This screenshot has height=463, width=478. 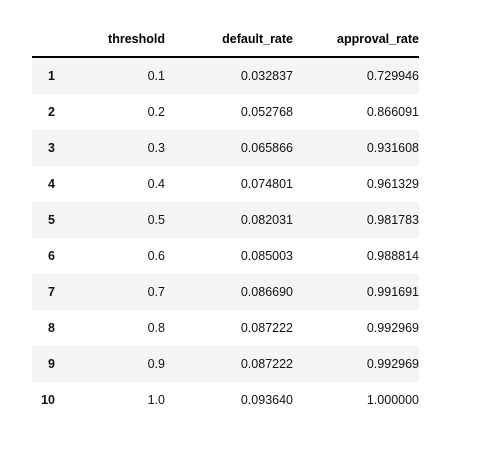 I want to click on table-row: 2 0.2 0.052768 0.866091, so click(x=225, y=112).